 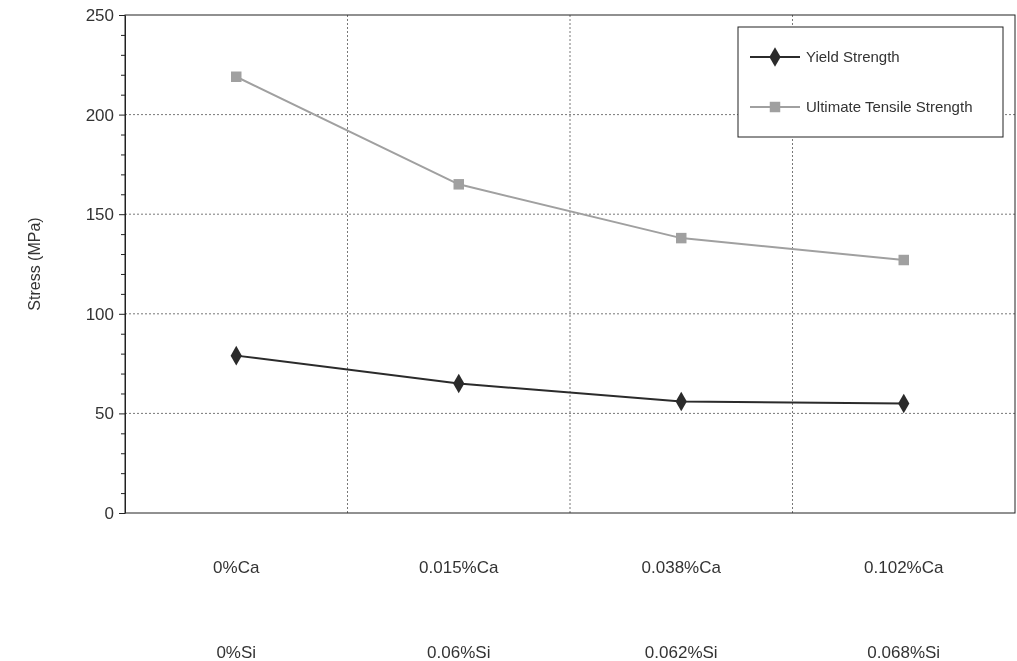 What do you see at coordinates (889, 106) in the screenshot?
I see `legend-label: Ultimate Tensile Strength` at bounding box center [889, 106].